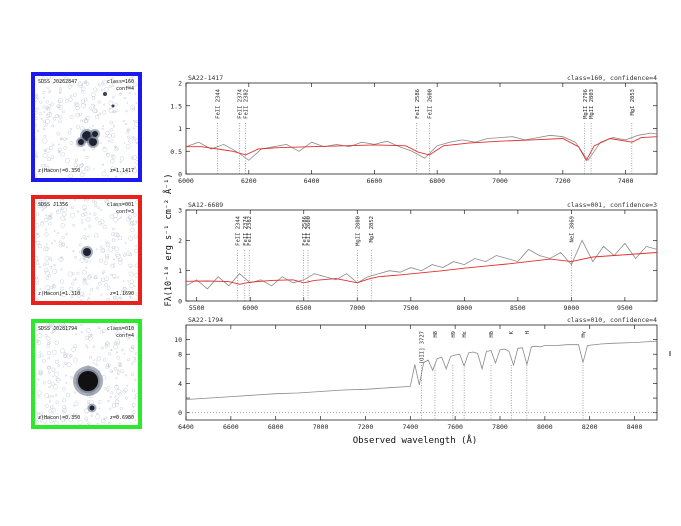 This screenshot has width=681, height=526. Describe the element at coordinates (176, 106) in the screenshot. I see `y-tick-label: 1.5` at that location.